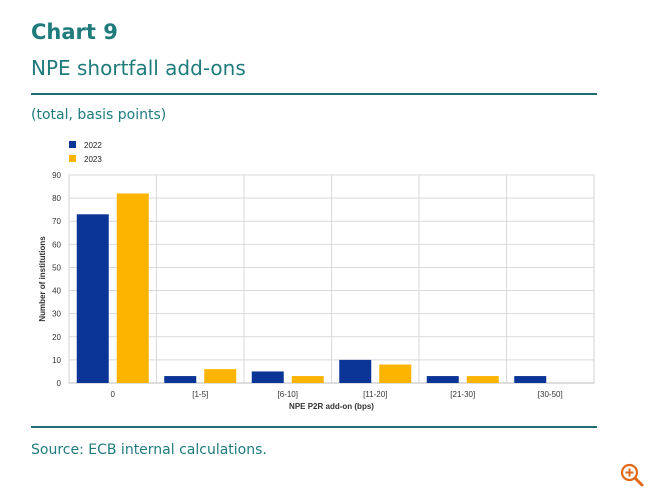  I want to click on legend-swatch-2023, so click(72, 158).